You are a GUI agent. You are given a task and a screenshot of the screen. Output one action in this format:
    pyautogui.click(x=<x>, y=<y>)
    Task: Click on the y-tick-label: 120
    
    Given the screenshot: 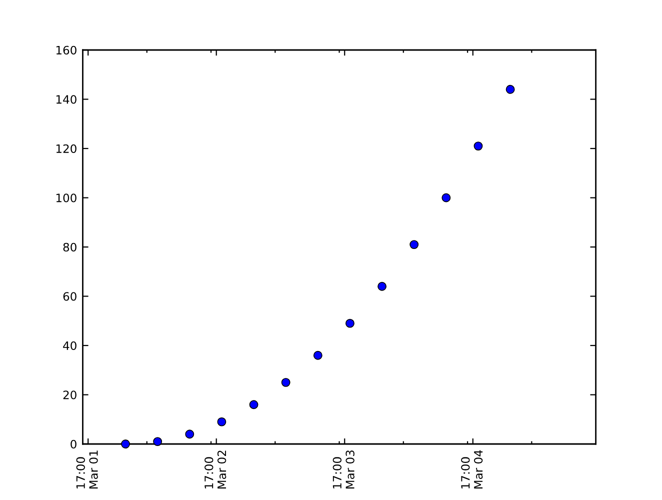 What is the action you would take?
    pyautogui.click(x=66, y=149)
    